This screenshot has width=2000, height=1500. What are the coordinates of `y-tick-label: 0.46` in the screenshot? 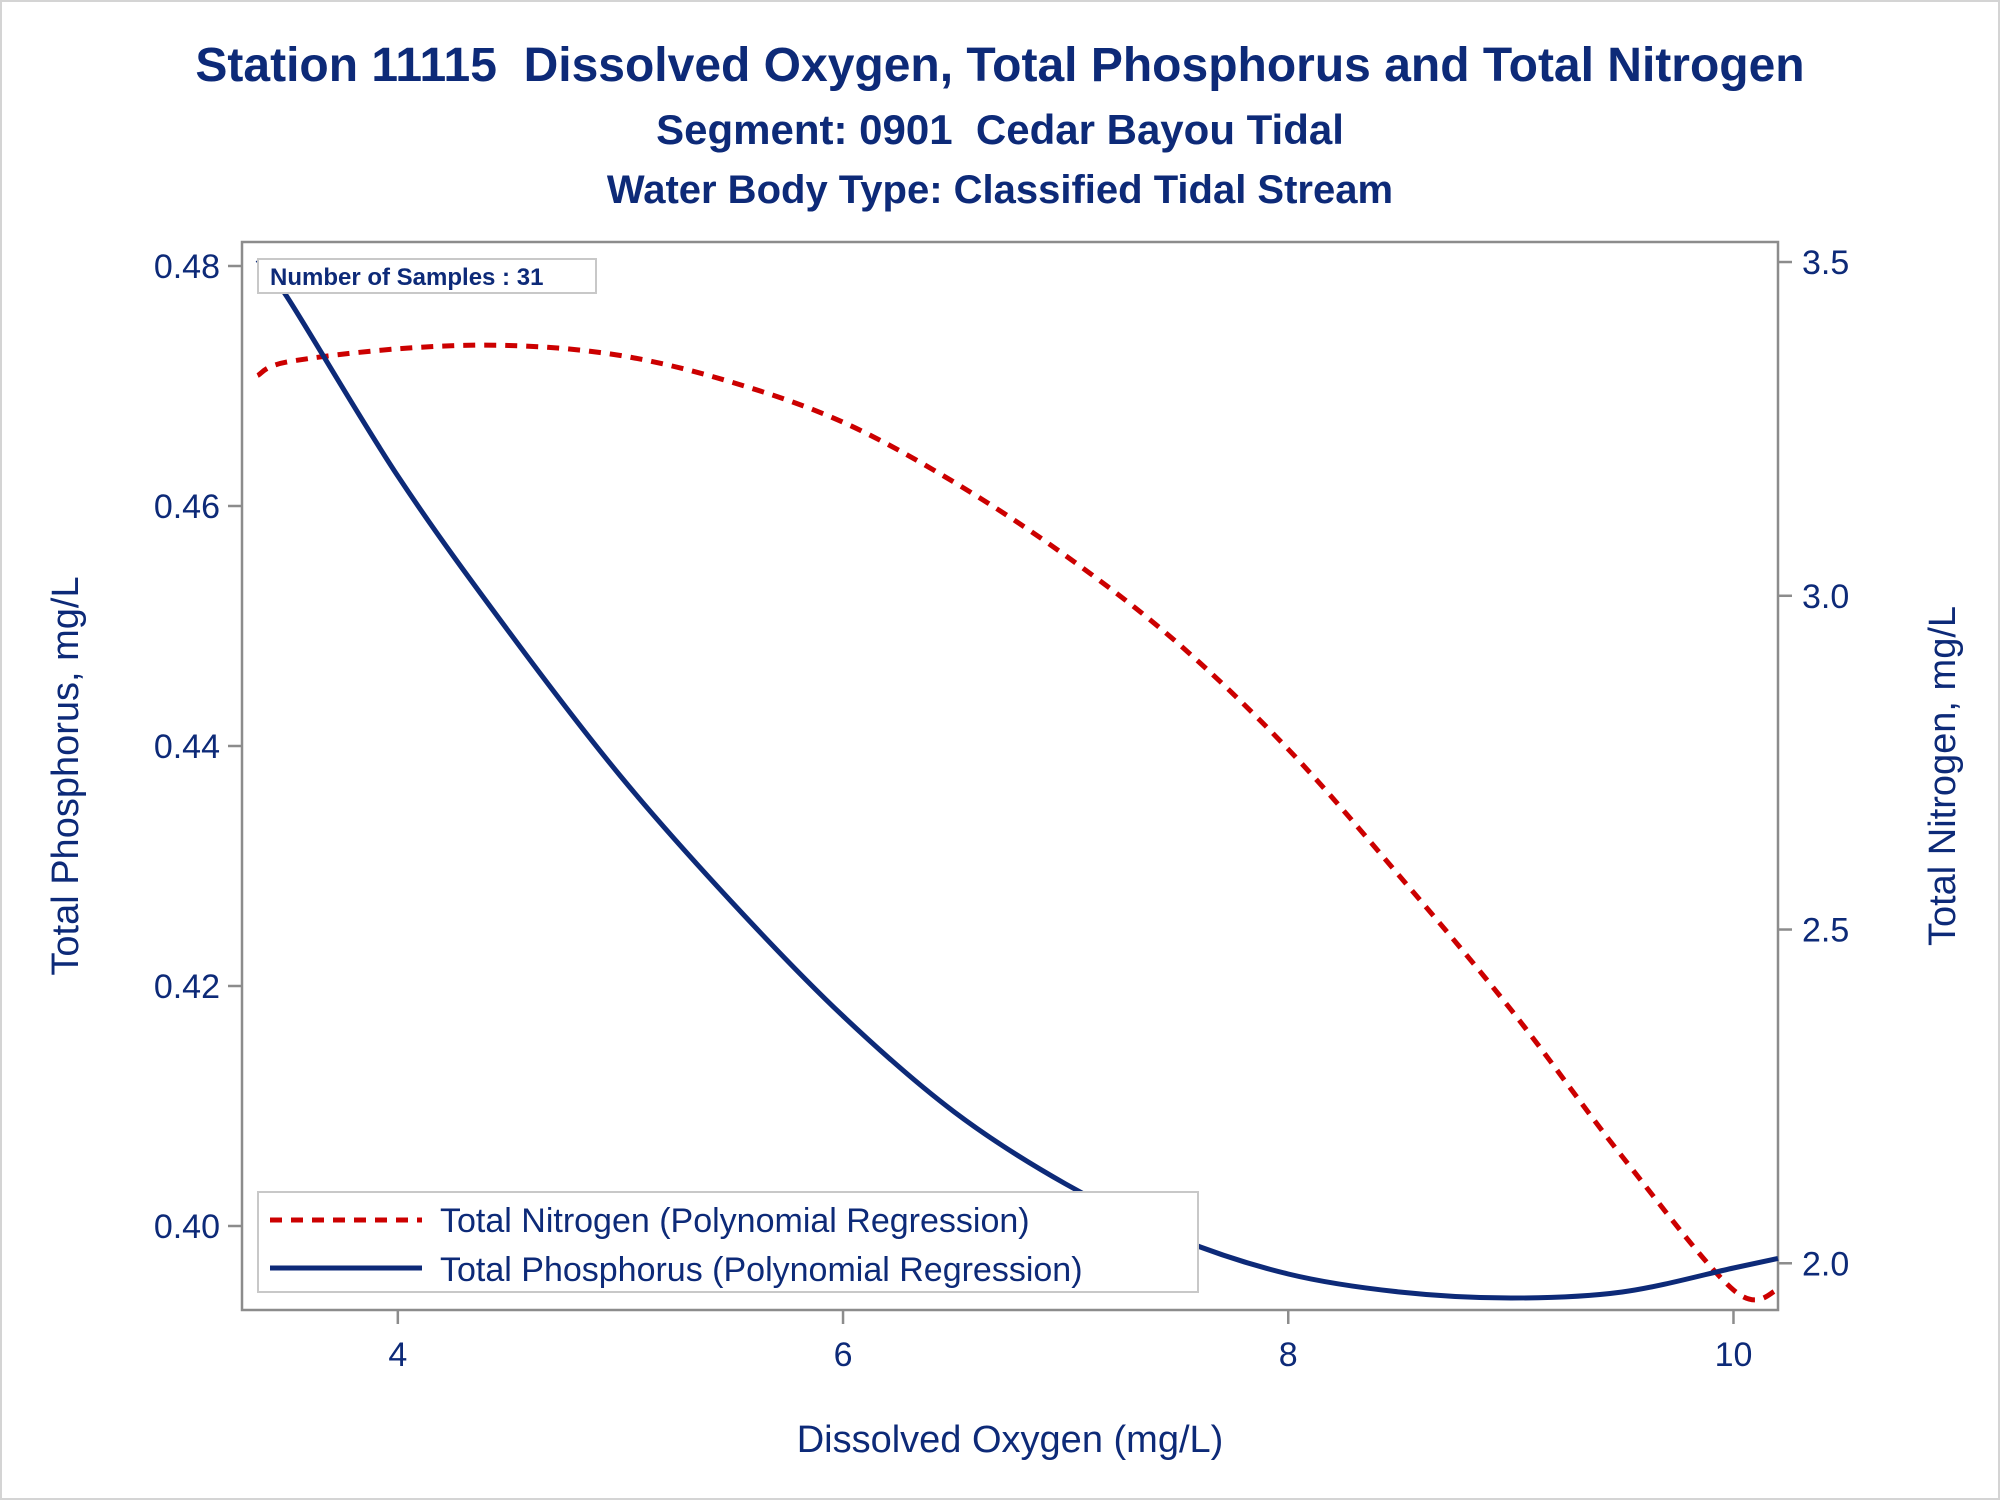 It's located at (187, 507).